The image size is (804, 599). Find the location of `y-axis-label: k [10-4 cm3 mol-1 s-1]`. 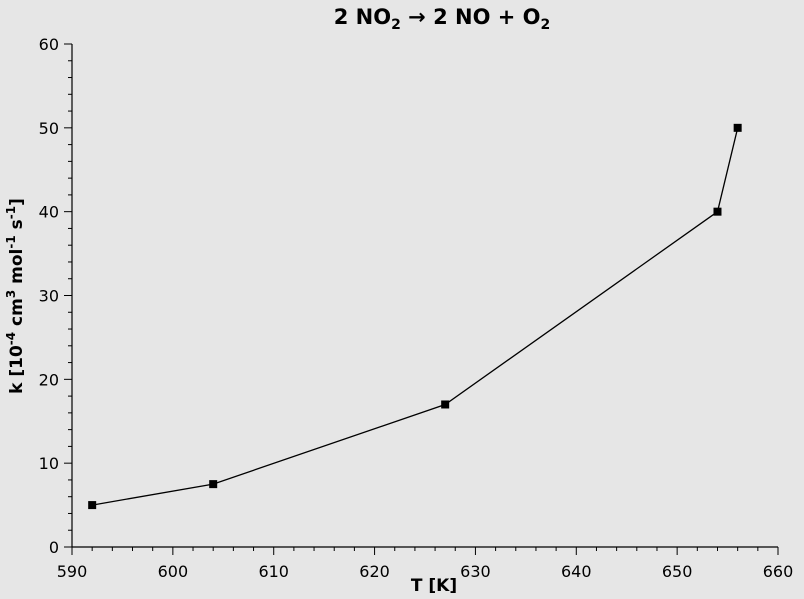

y-axis-label: k [10-4 cm3 mol-1 s-1] is located at coordinates (15, 296).